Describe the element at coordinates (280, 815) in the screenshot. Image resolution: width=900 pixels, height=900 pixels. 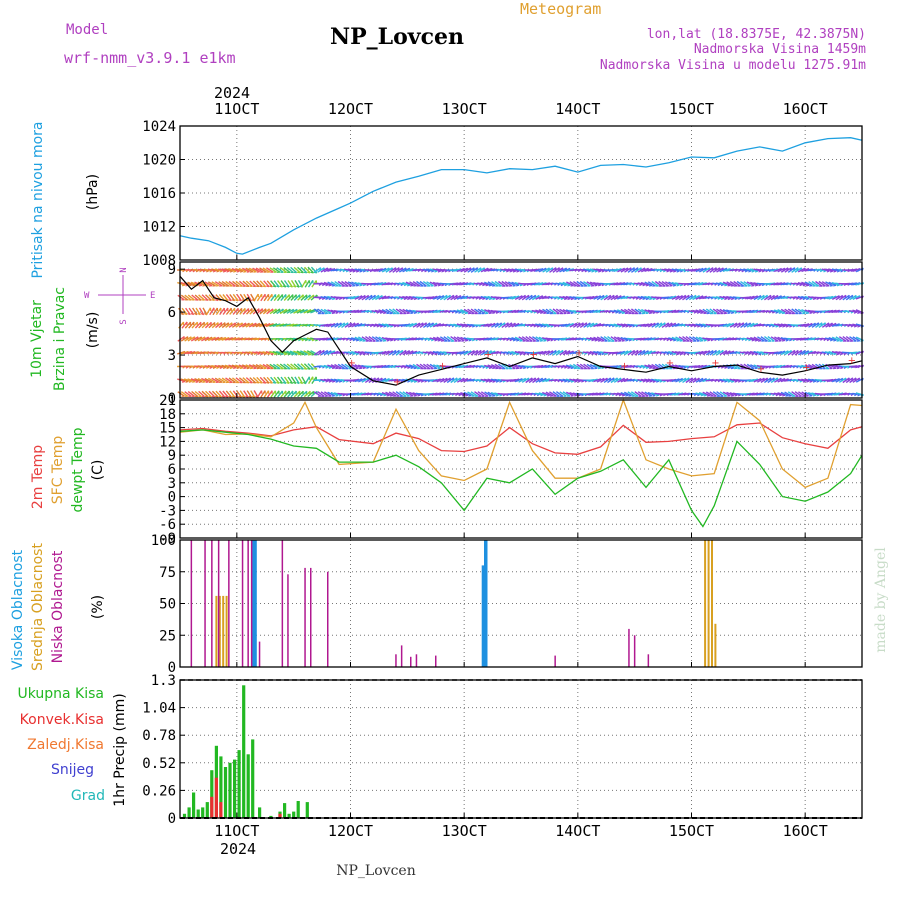
I see `conv-precip-bar` at that location.